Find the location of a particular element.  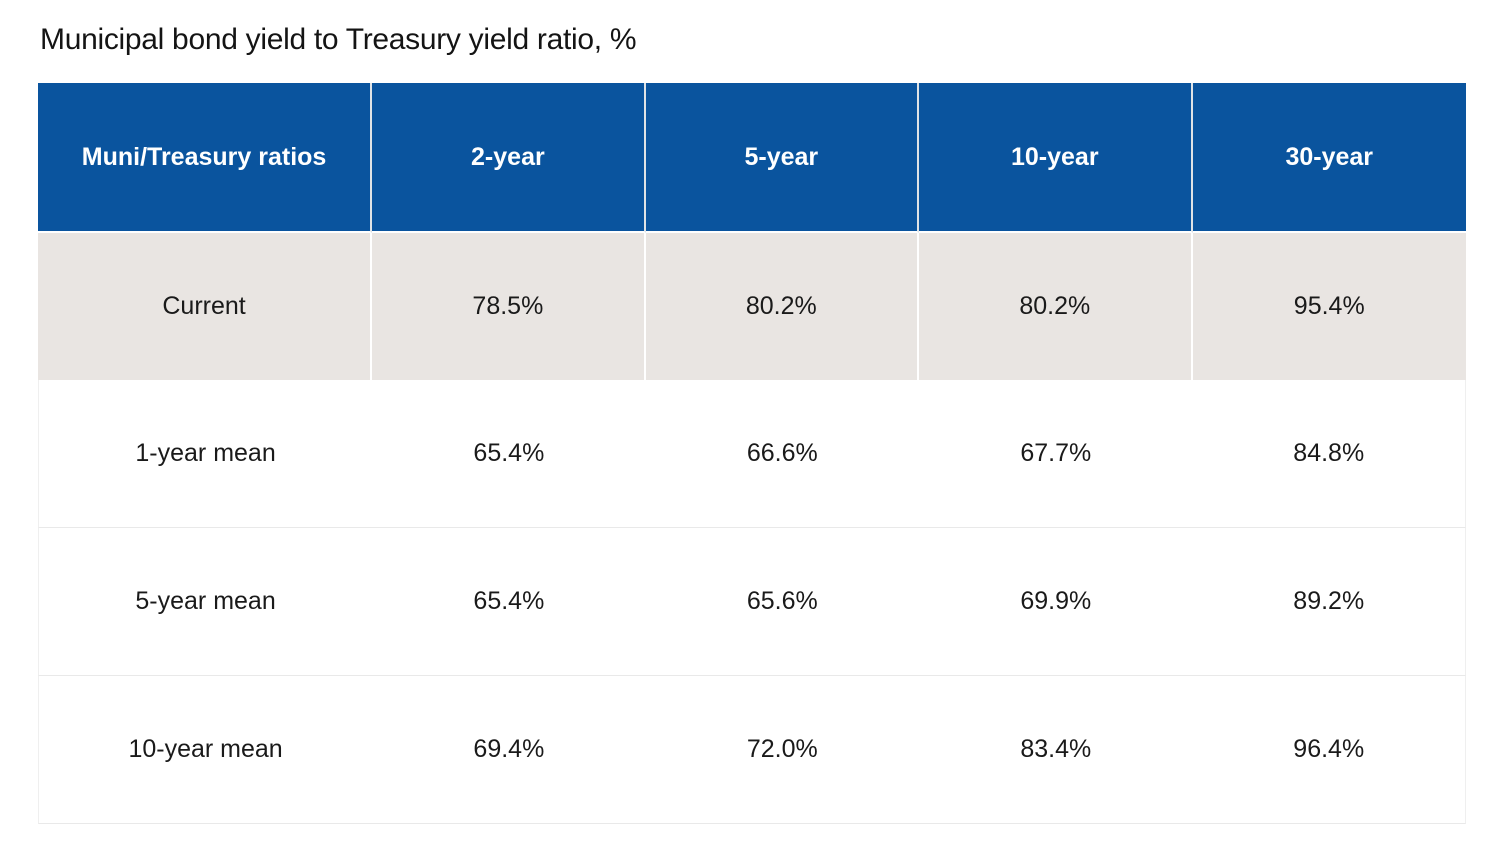

data-cell: 78.5% is located at coordinates (509, 306).